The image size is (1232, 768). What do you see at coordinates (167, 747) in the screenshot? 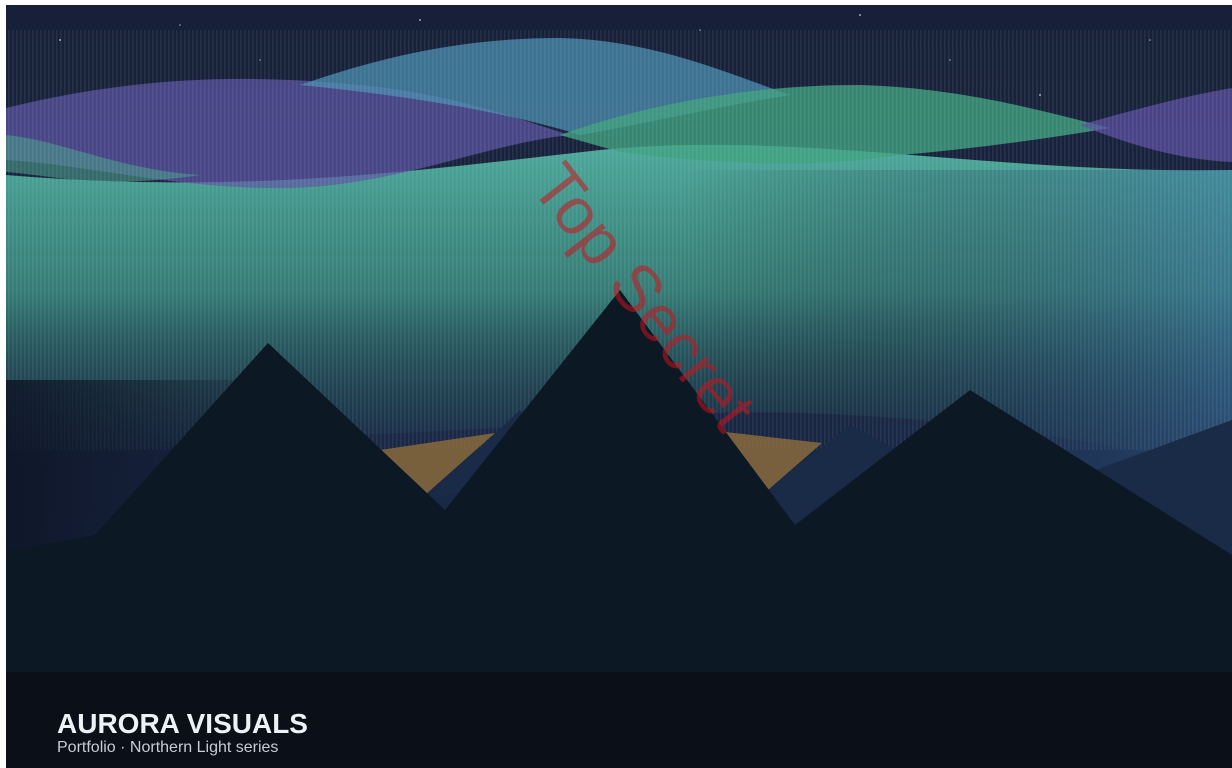
I see `brand-subtitle: Portfolio · Northern Light series` at bounding box center [167, 747].